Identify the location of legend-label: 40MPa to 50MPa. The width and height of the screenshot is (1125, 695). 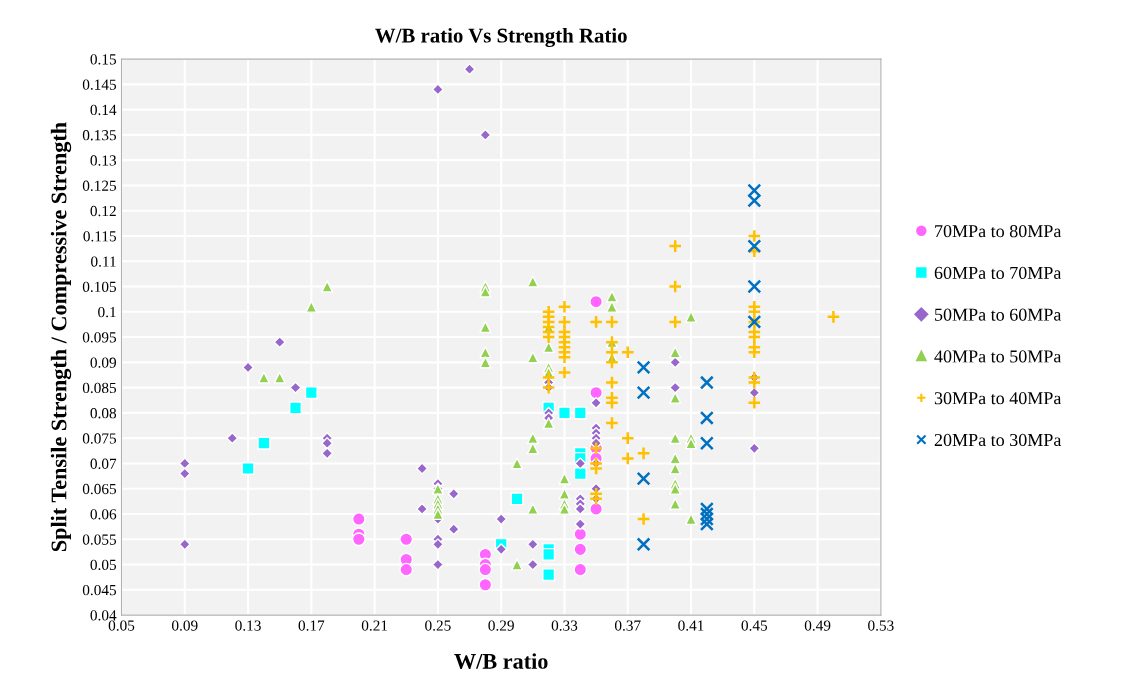
(998, 356).